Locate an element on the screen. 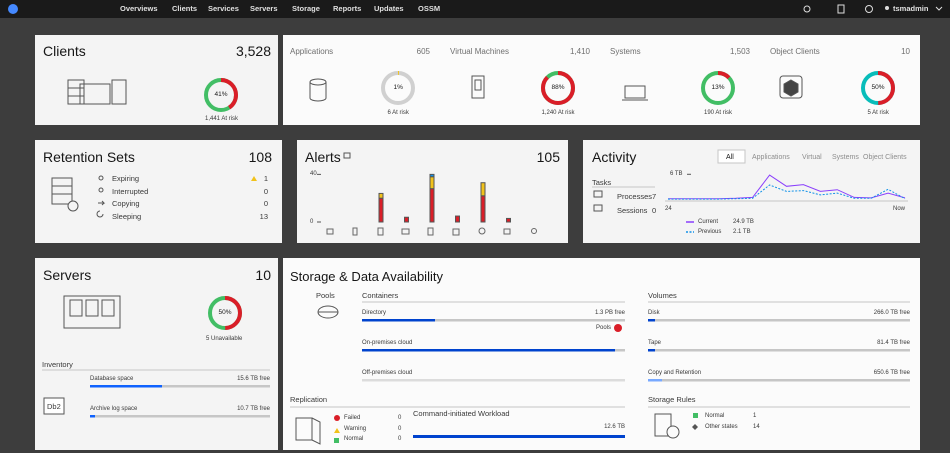 The image size is (950, 453). state-count: 14 is located at coordinates (756, 427).